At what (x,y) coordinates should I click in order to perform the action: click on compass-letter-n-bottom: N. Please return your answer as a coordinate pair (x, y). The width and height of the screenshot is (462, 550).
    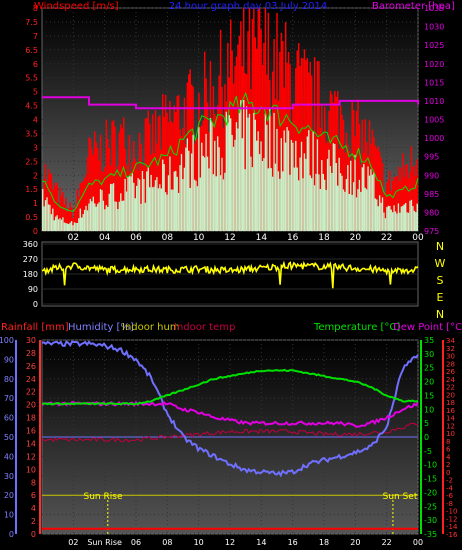
    Looking at the image, I should click on (440, 314).